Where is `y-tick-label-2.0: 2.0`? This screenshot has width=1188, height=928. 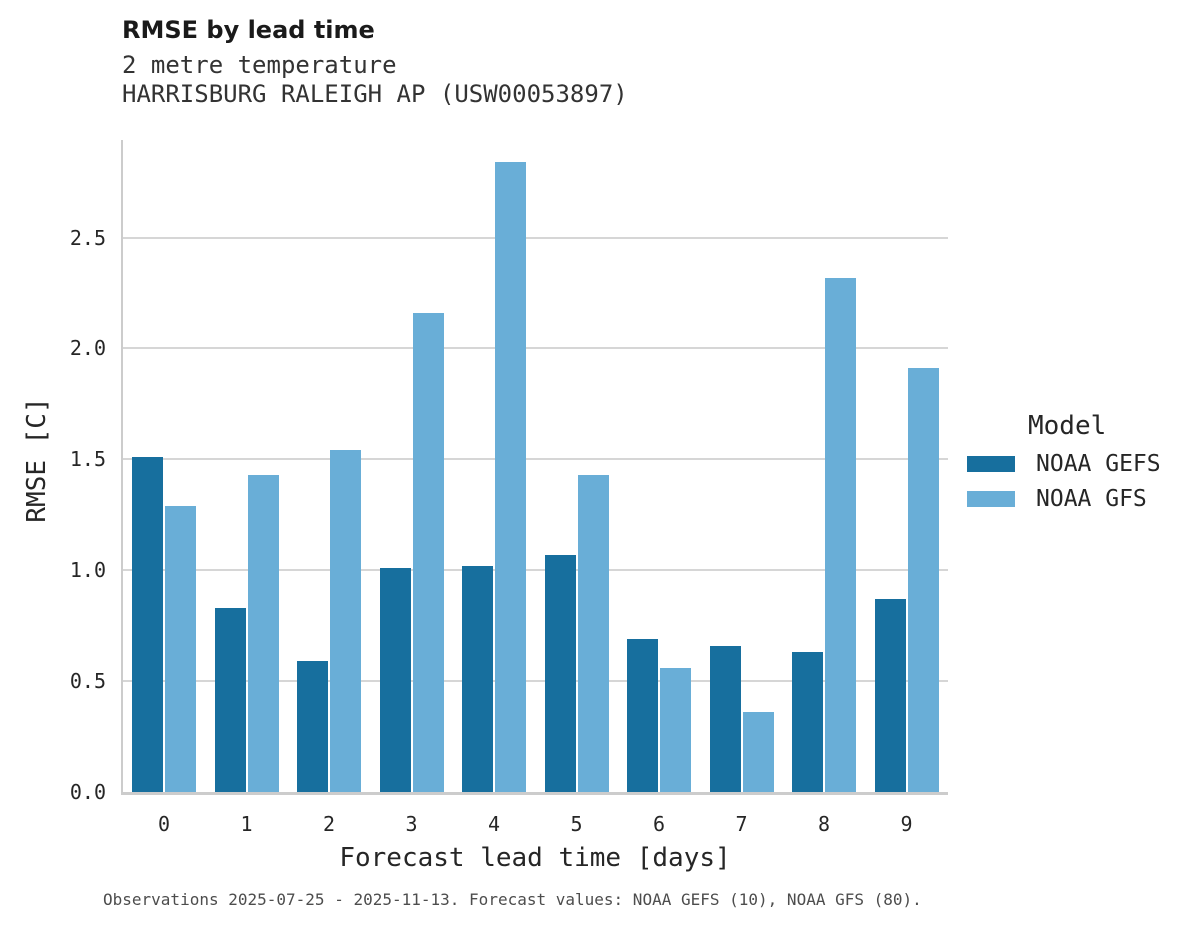
y-tick-label-2.0: 2.0 is located at coordinates (87, 348).